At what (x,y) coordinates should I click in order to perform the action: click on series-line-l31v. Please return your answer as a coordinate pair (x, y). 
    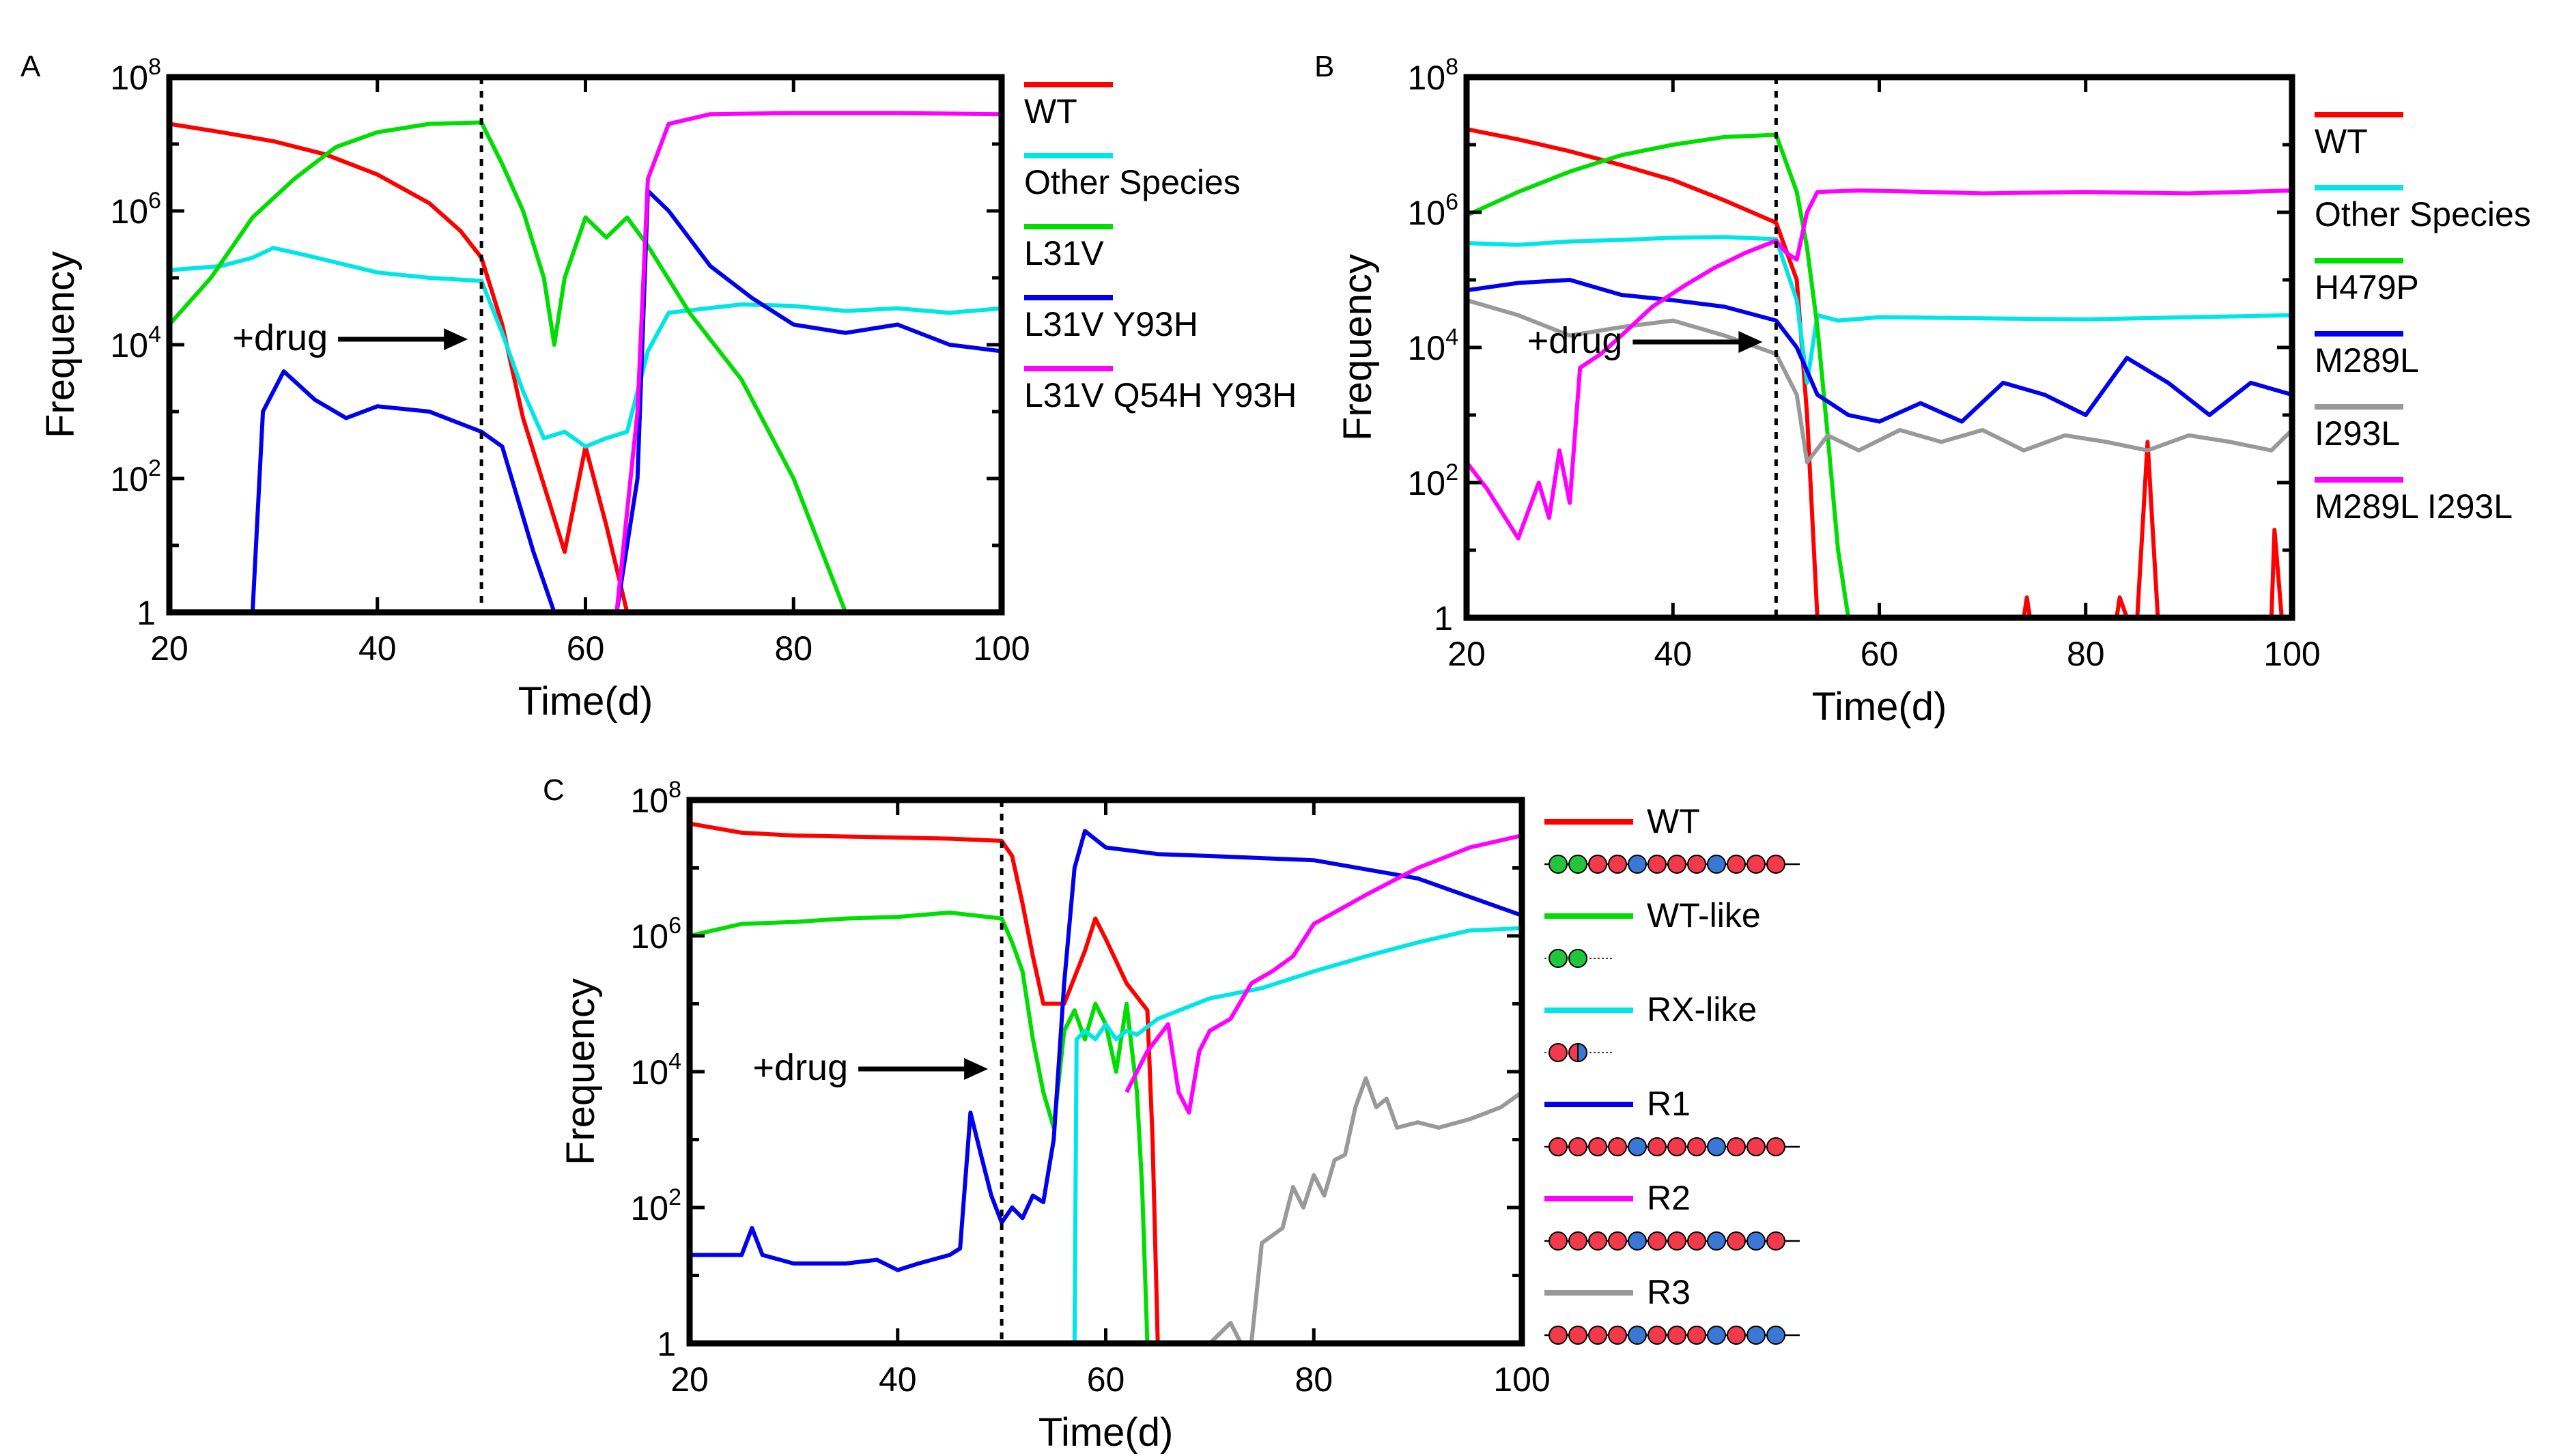
    Looking at the image, I should click on (508, 366).